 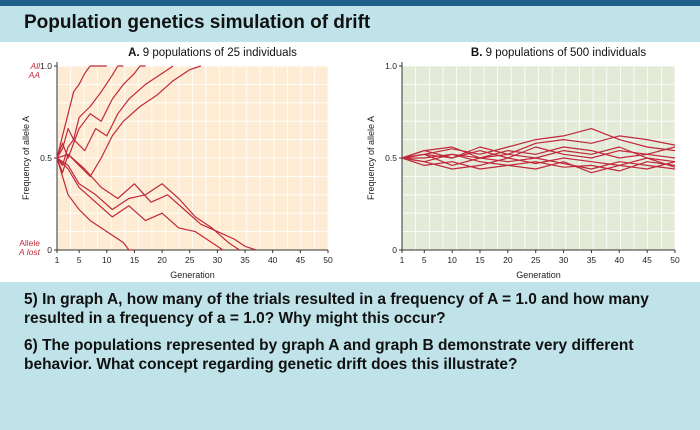 I want to click on y-tick-label-b: 0, so click(x=394, y=250).